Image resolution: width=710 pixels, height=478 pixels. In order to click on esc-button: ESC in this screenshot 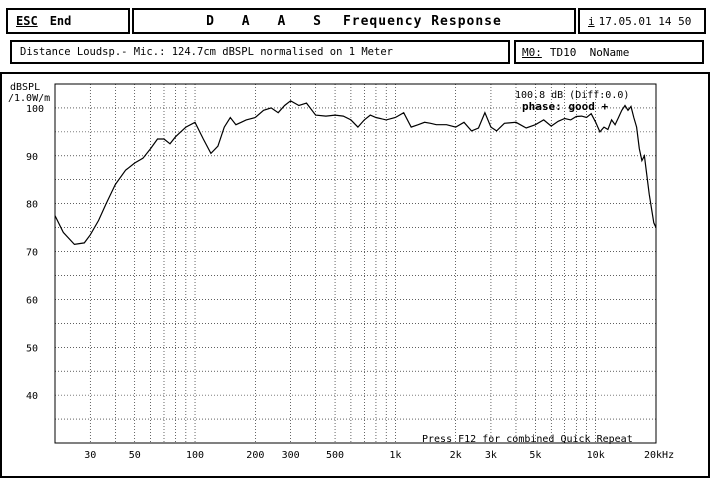, I will do `click(27, 21)`.